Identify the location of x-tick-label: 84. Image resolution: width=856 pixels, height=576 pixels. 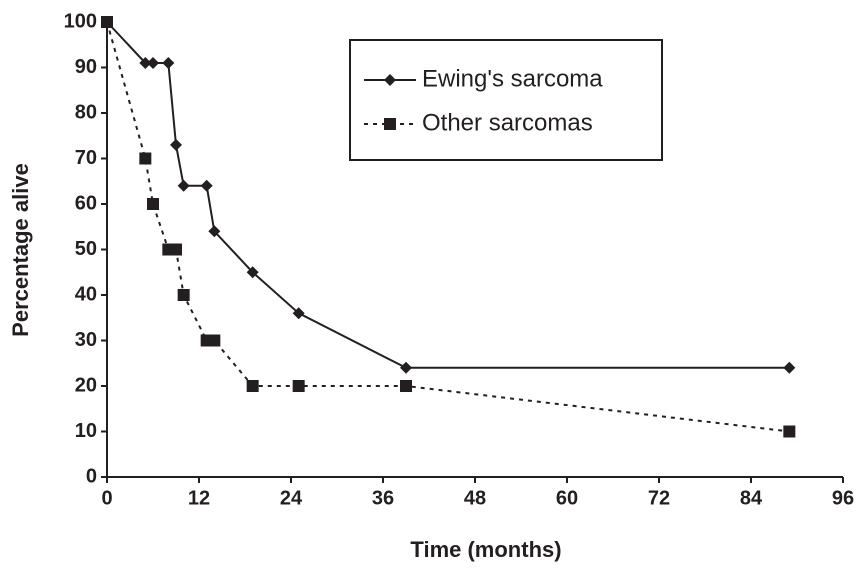
(751, 498).